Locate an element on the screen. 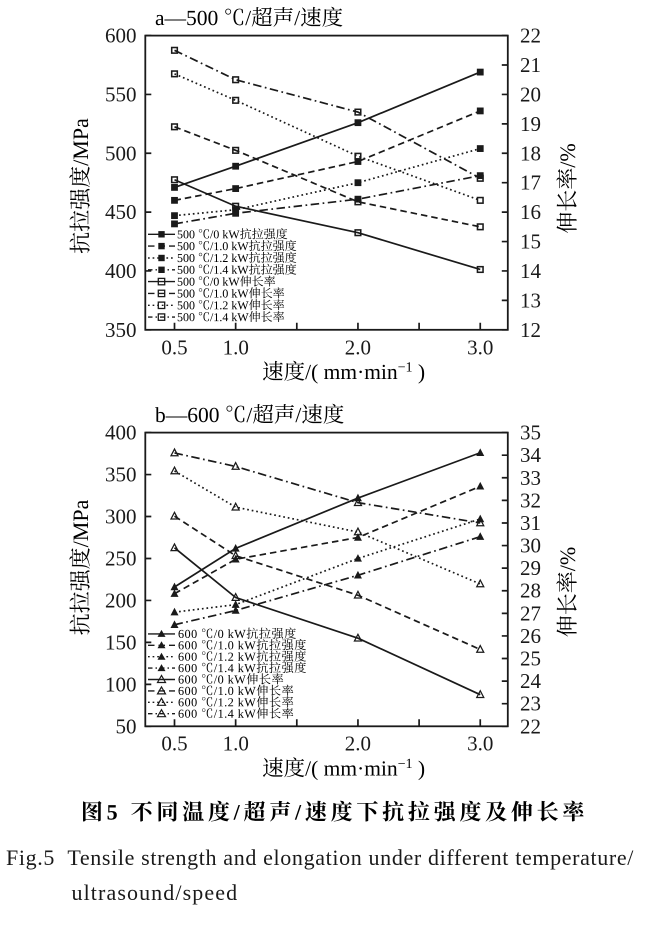  svg-text: 33 is located at coordinates (530, 478).